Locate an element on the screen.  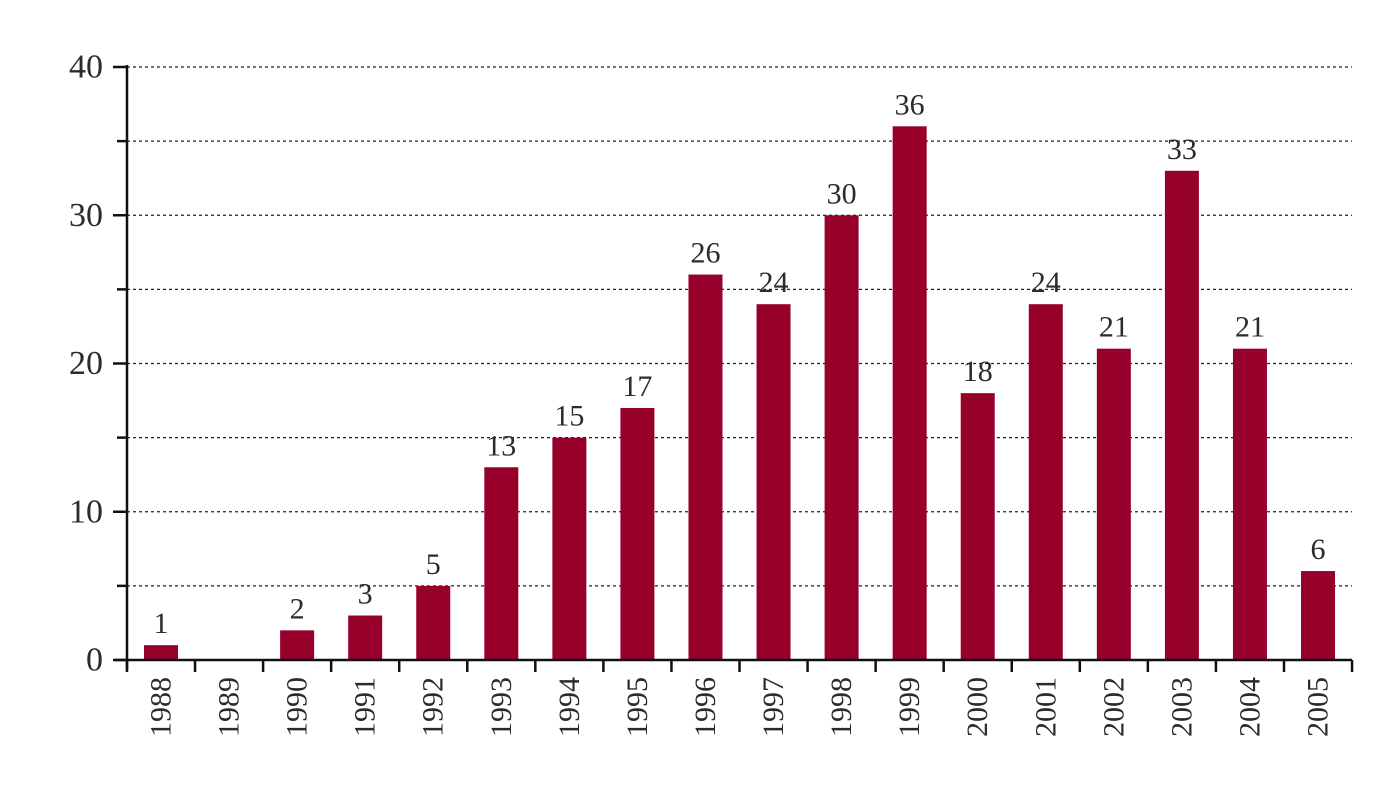
y-tick-label: 10 is located at coordinates (86, 511).